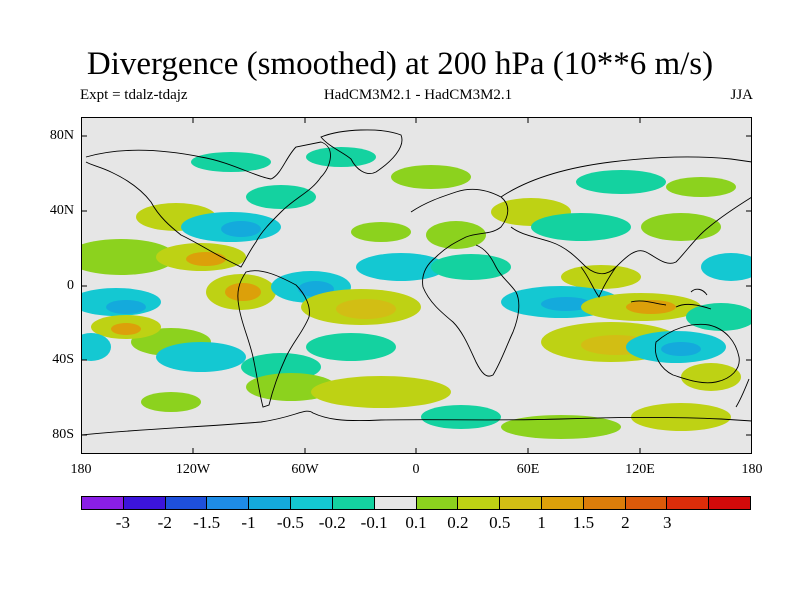  What do you see at coordinates (625, 522) in the screenshot?
I see `colorbar-label: 2` at bounding box center [625, 522].